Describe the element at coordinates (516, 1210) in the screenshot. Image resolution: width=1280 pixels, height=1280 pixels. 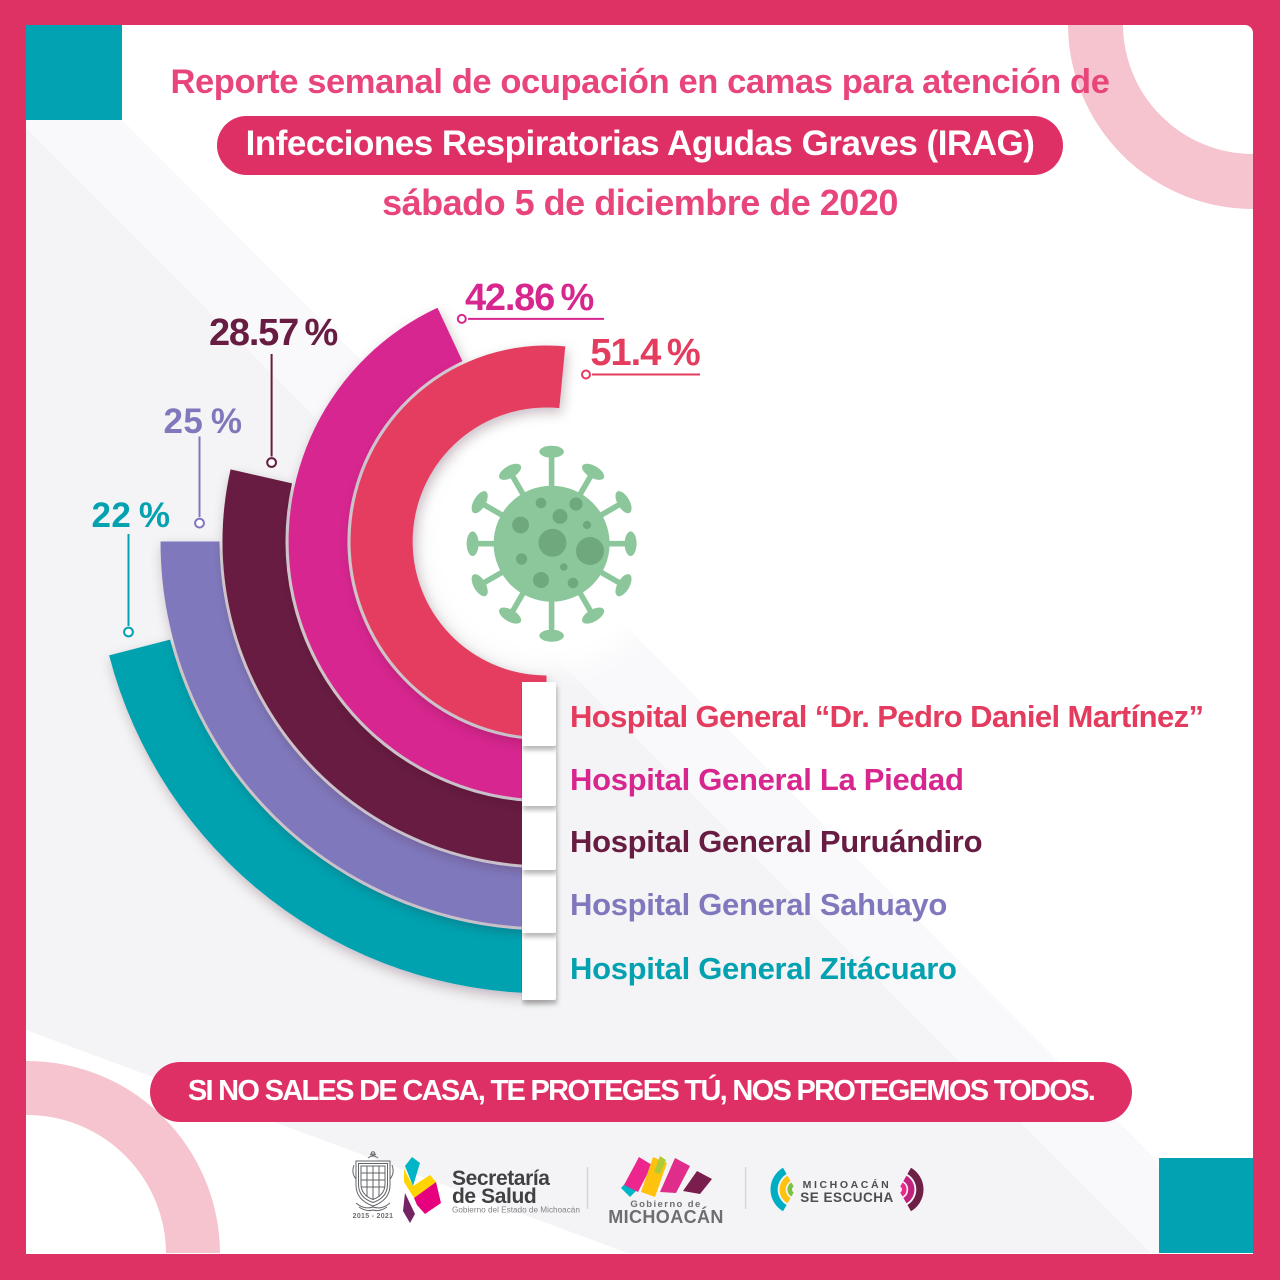
I see `svg-text:Gobierno del Estado de Michoac: Gobierno del Estado de Michoacán` at that location.